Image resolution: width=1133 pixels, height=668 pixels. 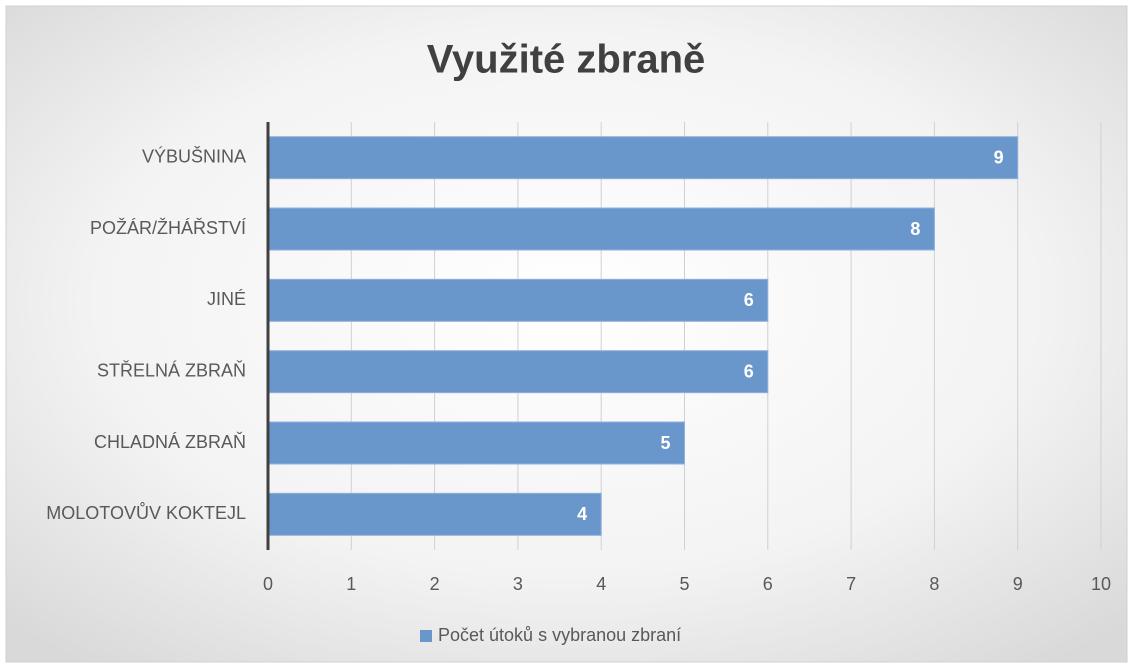 What do you see at coordinates (171, 370) in the screenshot?
I see `y-tick-label: STŘELNÁ ZBRAŇ` at bounding box center [171, 370].